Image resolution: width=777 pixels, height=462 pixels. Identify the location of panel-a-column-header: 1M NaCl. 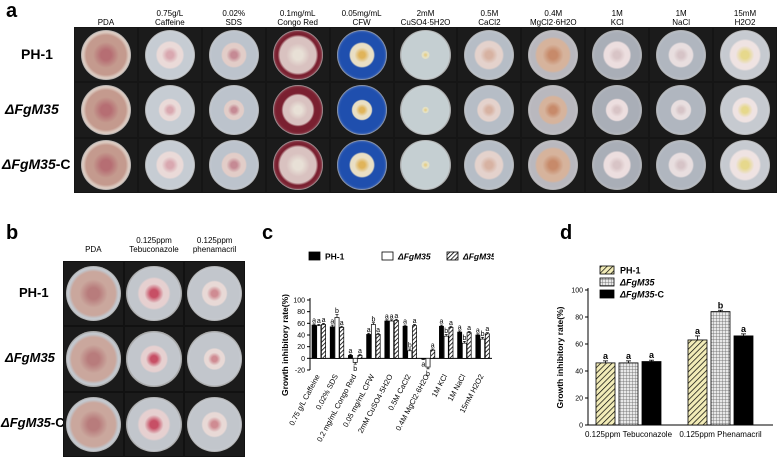
(681, 18).